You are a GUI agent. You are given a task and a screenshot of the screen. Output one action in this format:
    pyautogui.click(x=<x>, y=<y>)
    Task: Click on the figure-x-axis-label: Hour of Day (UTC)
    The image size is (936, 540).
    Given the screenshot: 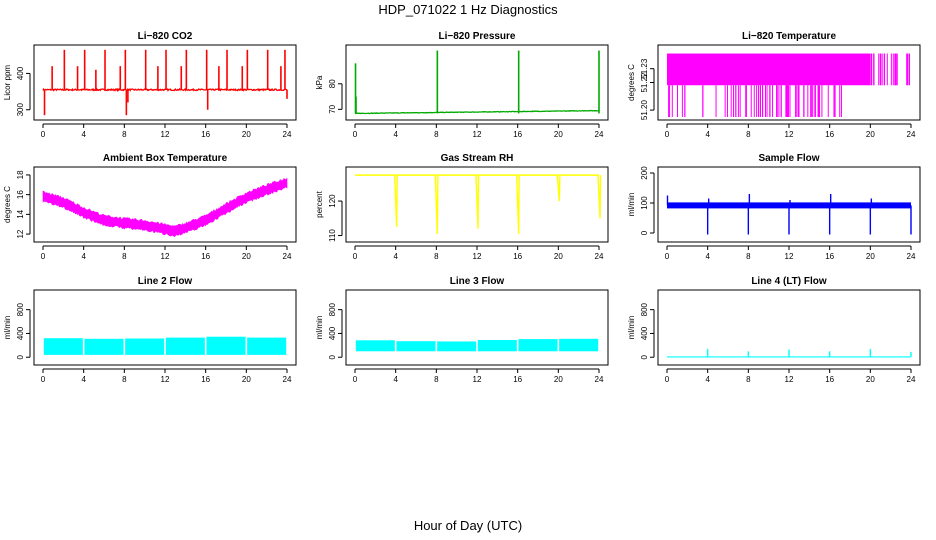 What is the action you would take?
    pyautogui.click(x=468, y=525)
    